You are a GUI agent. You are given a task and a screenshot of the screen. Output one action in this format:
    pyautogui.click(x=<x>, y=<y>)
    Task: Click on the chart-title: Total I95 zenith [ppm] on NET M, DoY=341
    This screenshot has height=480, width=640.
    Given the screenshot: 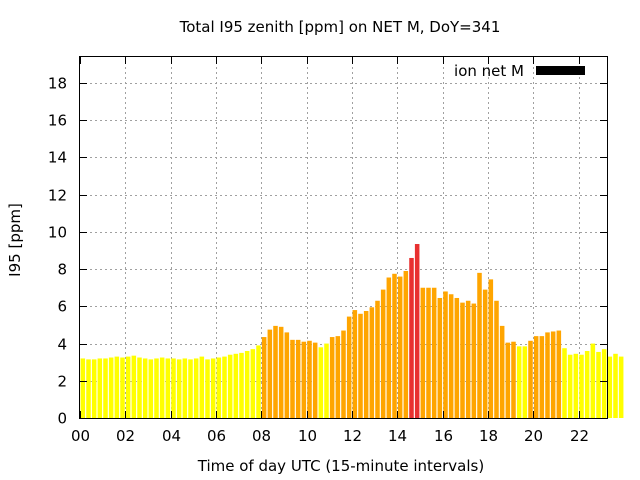 What is the action you would take?
    pyautogui.click(x=340, y=27)
    